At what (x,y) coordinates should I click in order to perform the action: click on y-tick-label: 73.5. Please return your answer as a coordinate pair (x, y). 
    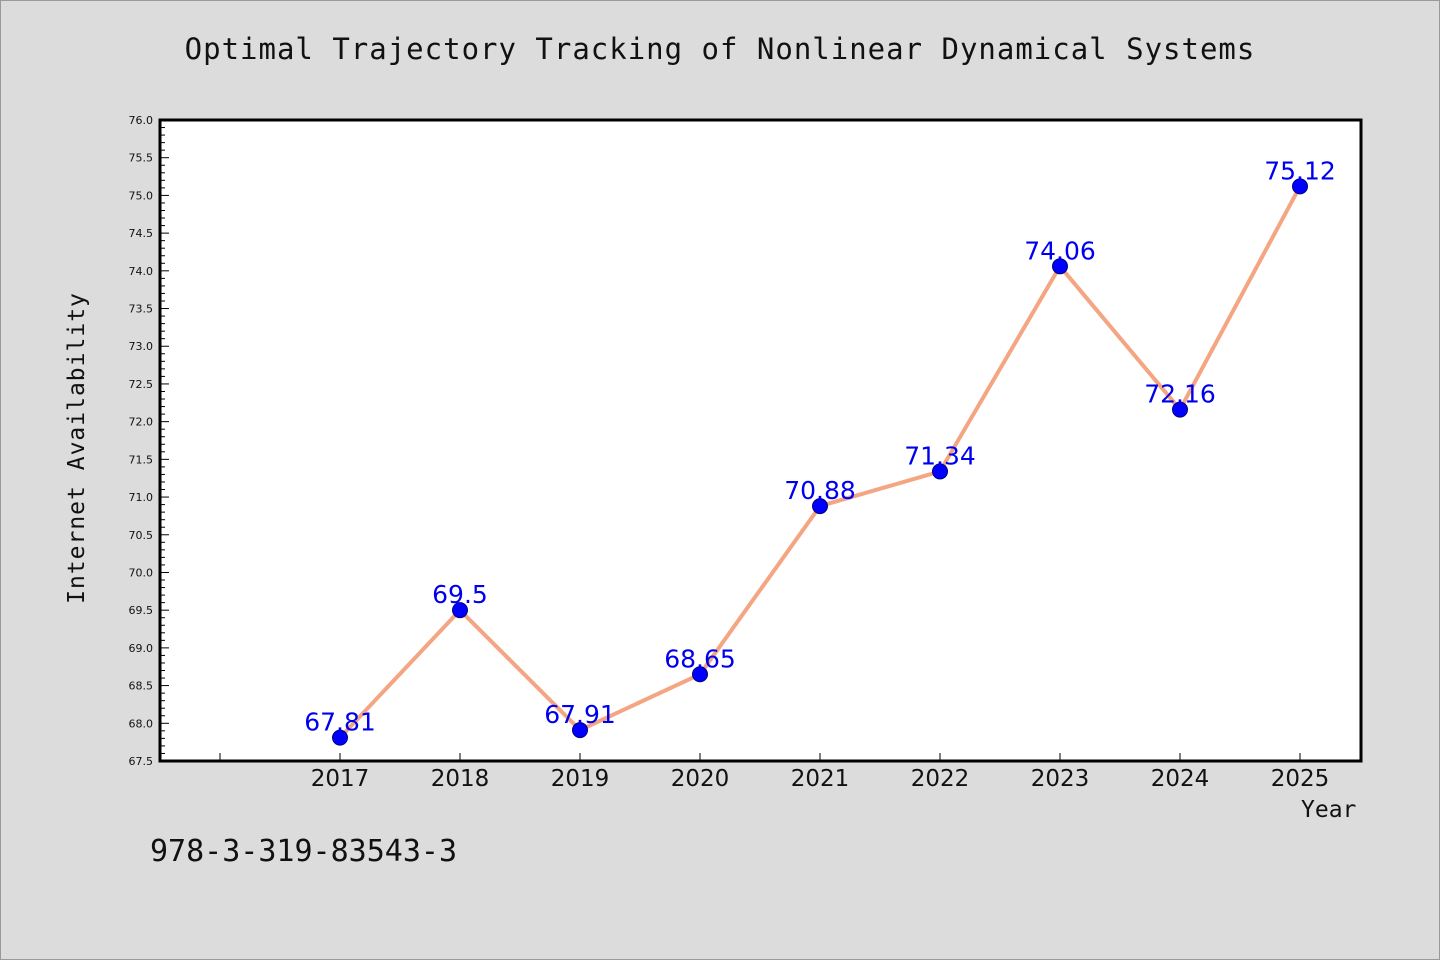
    Looking at the image, I should click on (141, 309).